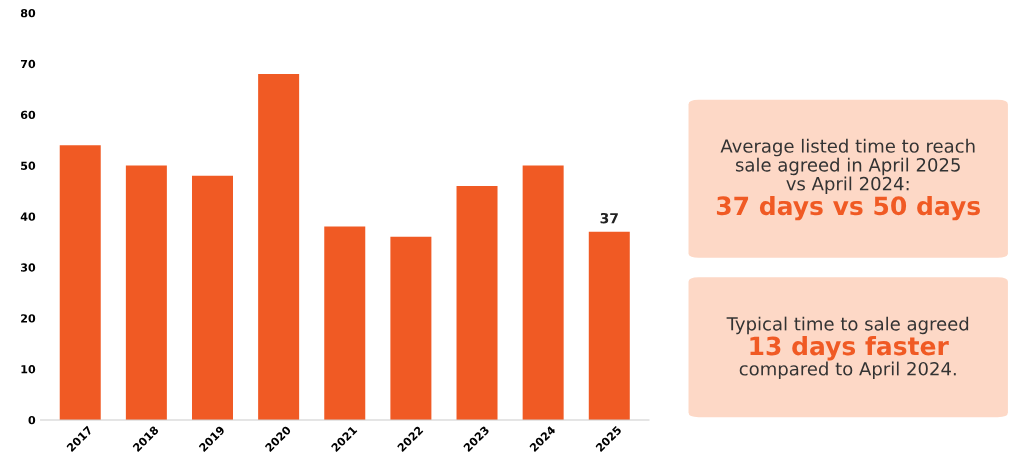 The image size is (1014, 462). What do you see at coordinates (28, 267) in the screenshot?
I see `y-tick-label: 30` at bounding box center [28, 267].